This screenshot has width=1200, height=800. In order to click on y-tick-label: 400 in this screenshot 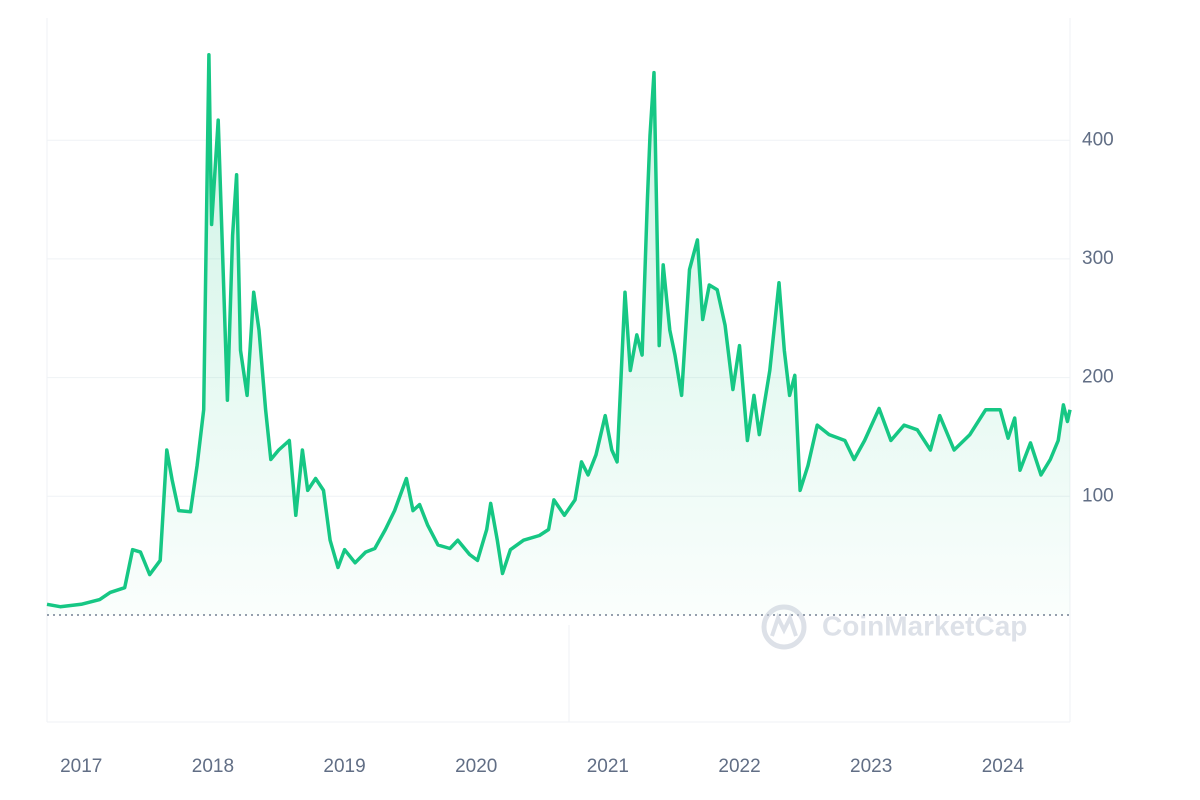, I will do `click(1098, 139)`.